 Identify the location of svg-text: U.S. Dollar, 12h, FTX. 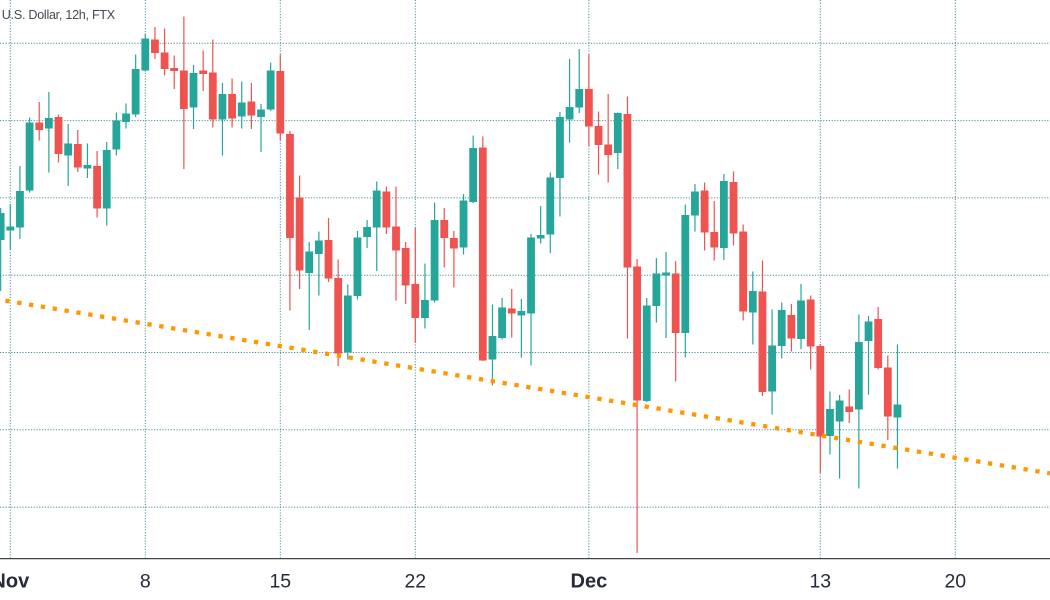
(59, 15).